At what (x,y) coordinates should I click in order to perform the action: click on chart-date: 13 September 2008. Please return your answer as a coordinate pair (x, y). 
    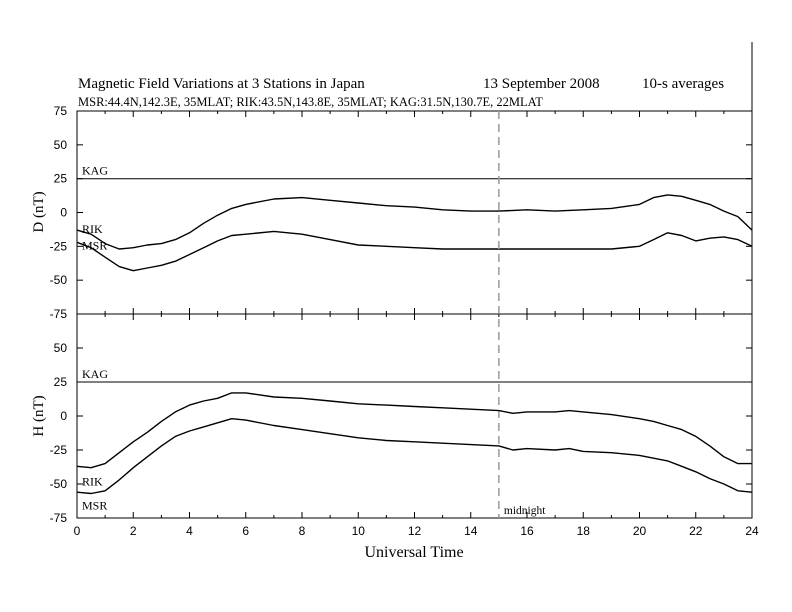
    Looking at the image, I should click on (541, 84).